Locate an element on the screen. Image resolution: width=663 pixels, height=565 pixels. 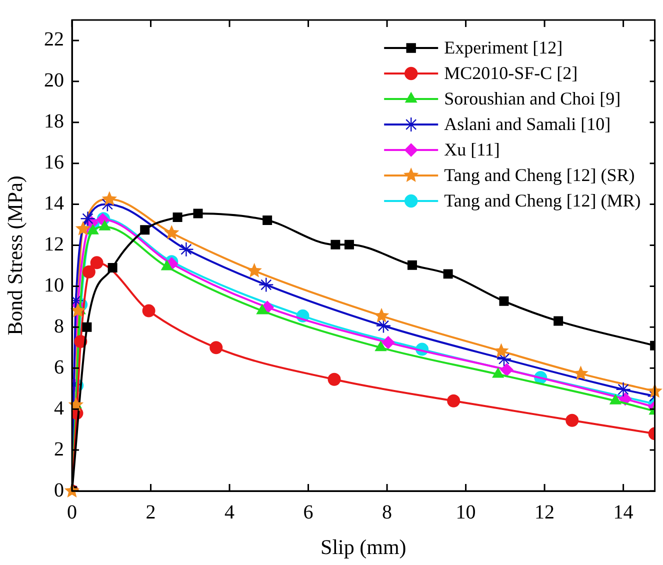
legend-label: Tang and Cheng [12] (MR) is located at coordinates (542, 200).